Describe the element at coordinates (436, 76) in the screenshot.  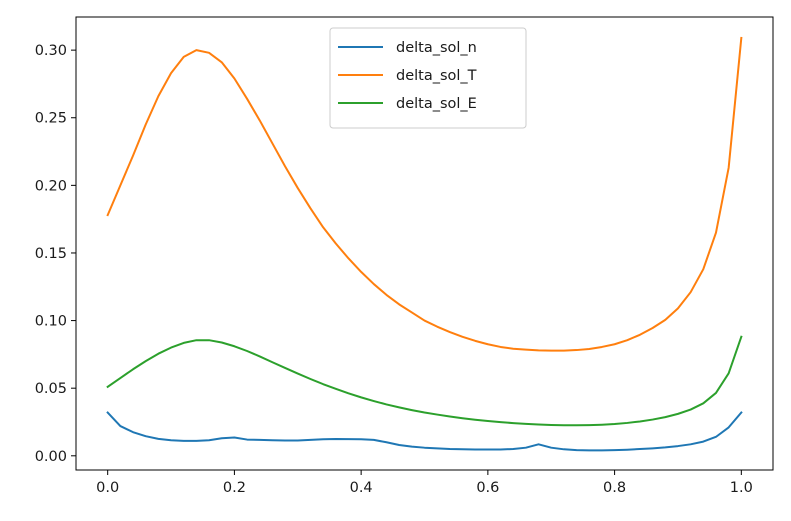
I see `legend-label-delta_sol_T: delta_sol_T` at that location.